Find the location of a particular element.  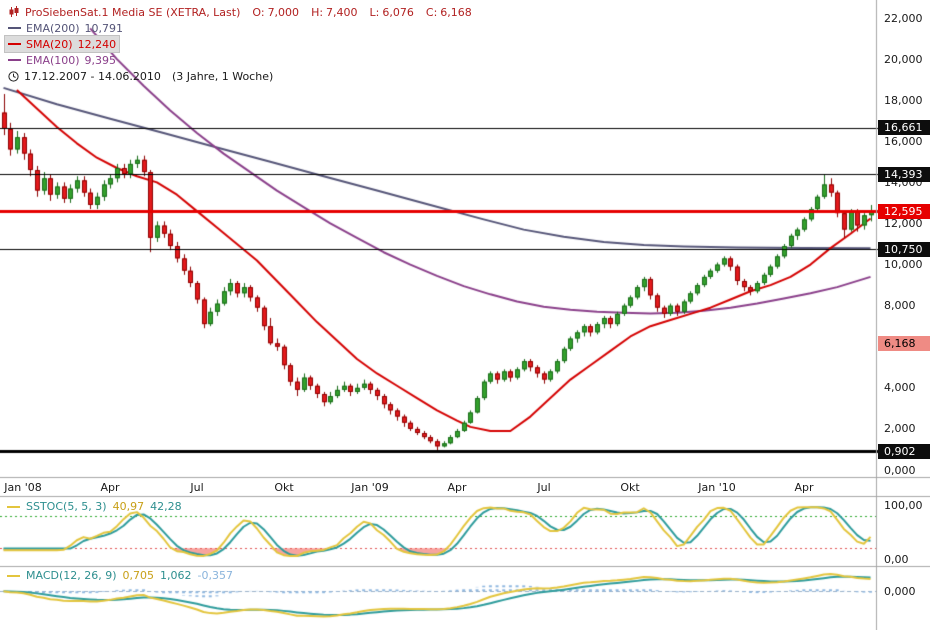

legend-item-sma20: SMA(20) 12,240 is located at coordinates (62, 44).